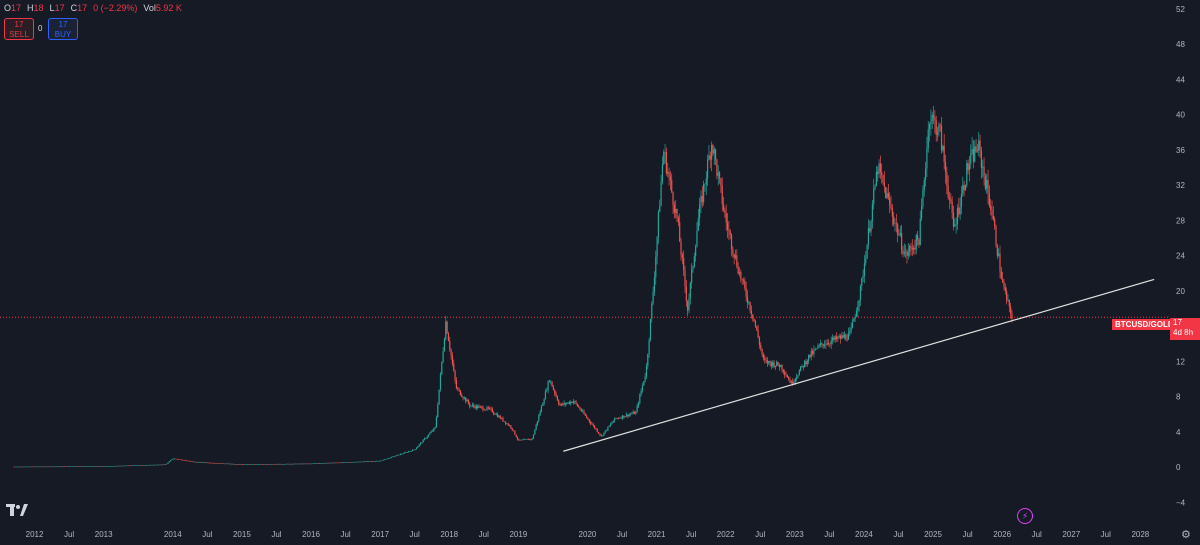  What do you see at coordinates (726, 534) in the screenshot?
I see `x-tick-label: 2022` at bounding box center [726, 534].